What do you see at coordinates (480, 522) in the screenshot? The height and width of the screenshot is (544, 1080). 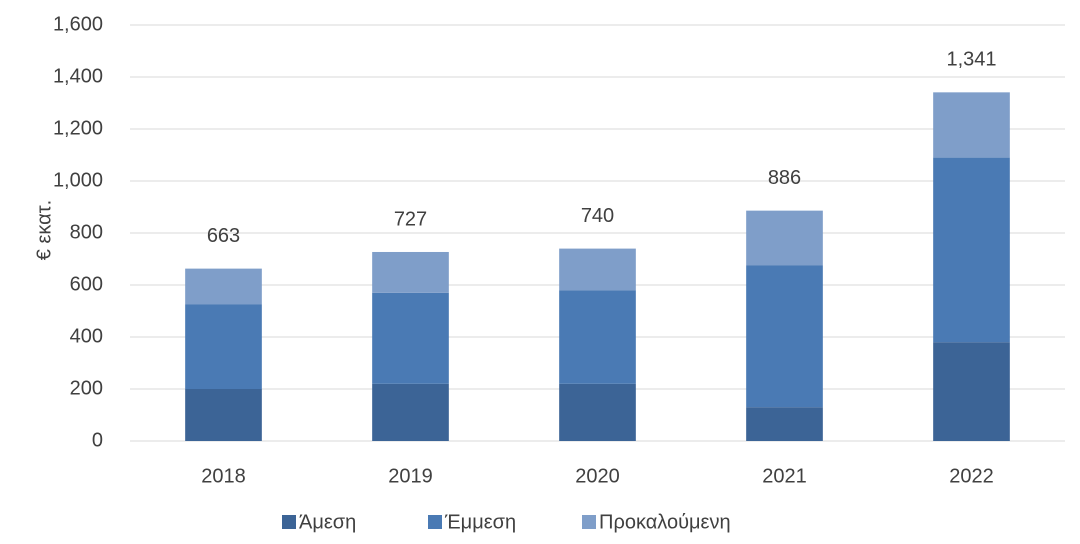 I see `legend-label: Έμμεση` at bounding box center [480, 522].